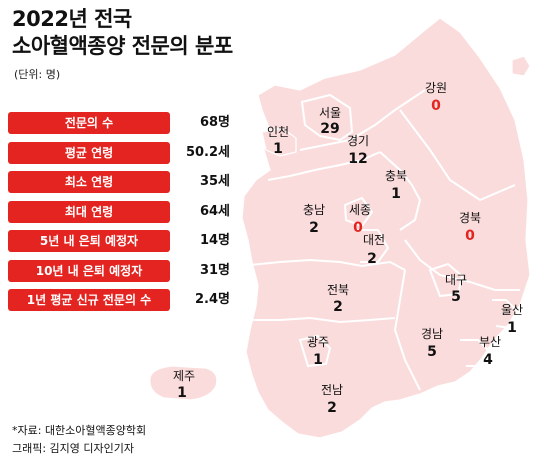 This screenshot has width=560, height=470. What do you see at coordinates (330, 113) in the screenshot?
I see `region-name: 서울` at bounding box center [330, 113].